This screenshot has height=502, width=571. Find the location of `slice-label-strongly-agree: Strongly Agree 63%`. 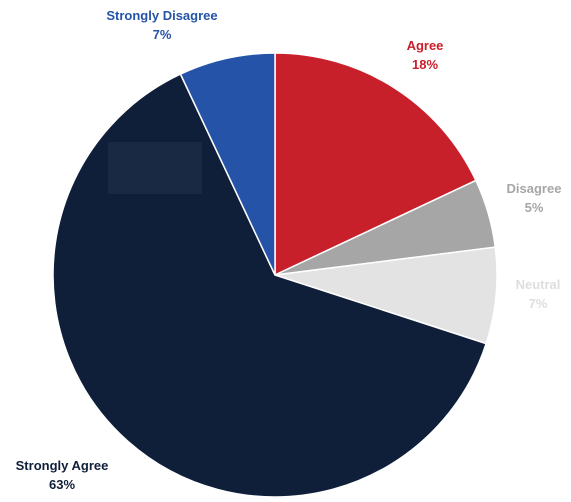

slice-label-strongly-agree: Strongly Agree 63% is located at coordinates (62, 475).